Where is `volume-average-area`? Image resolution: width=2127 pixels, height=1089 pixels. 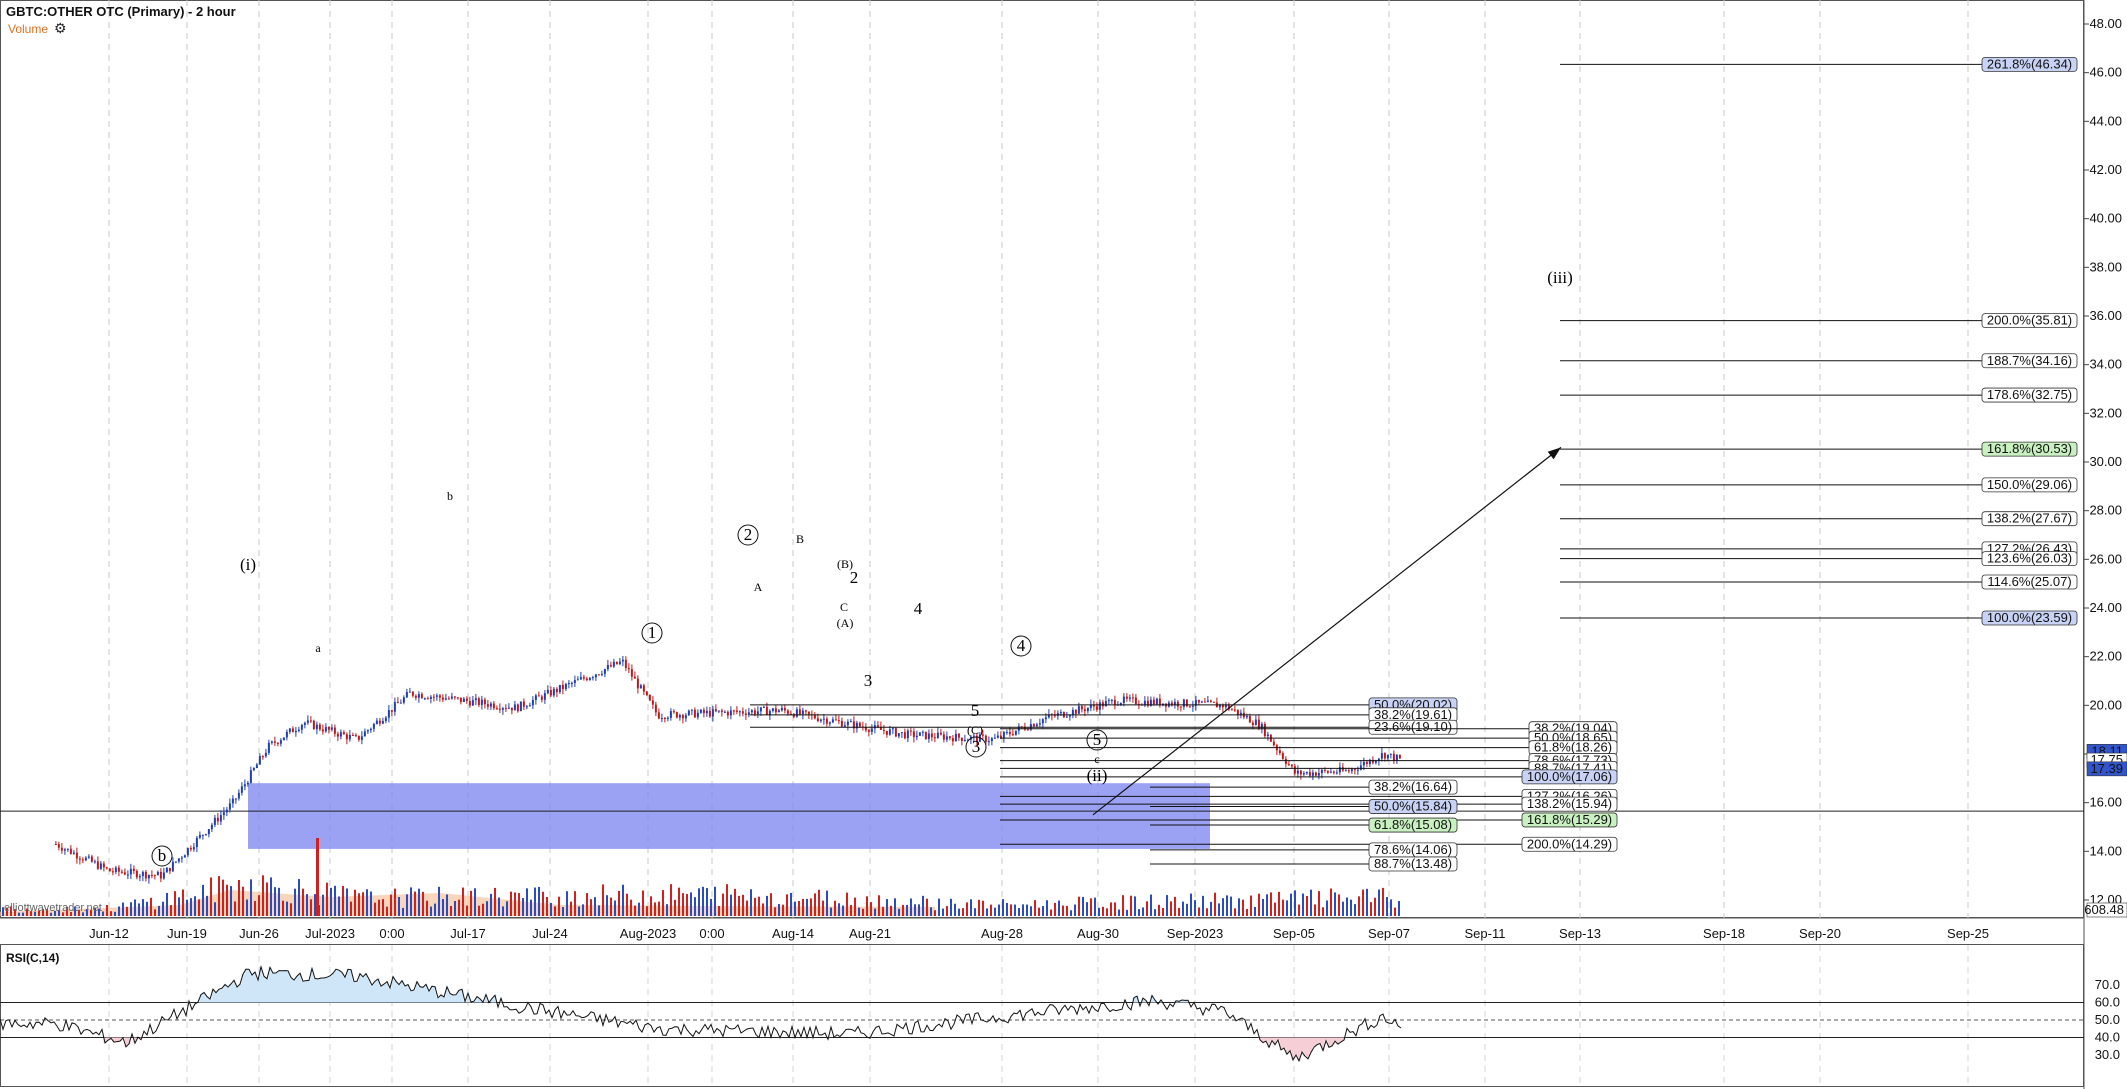
volume-average-area is located at coordinates (467, 903).